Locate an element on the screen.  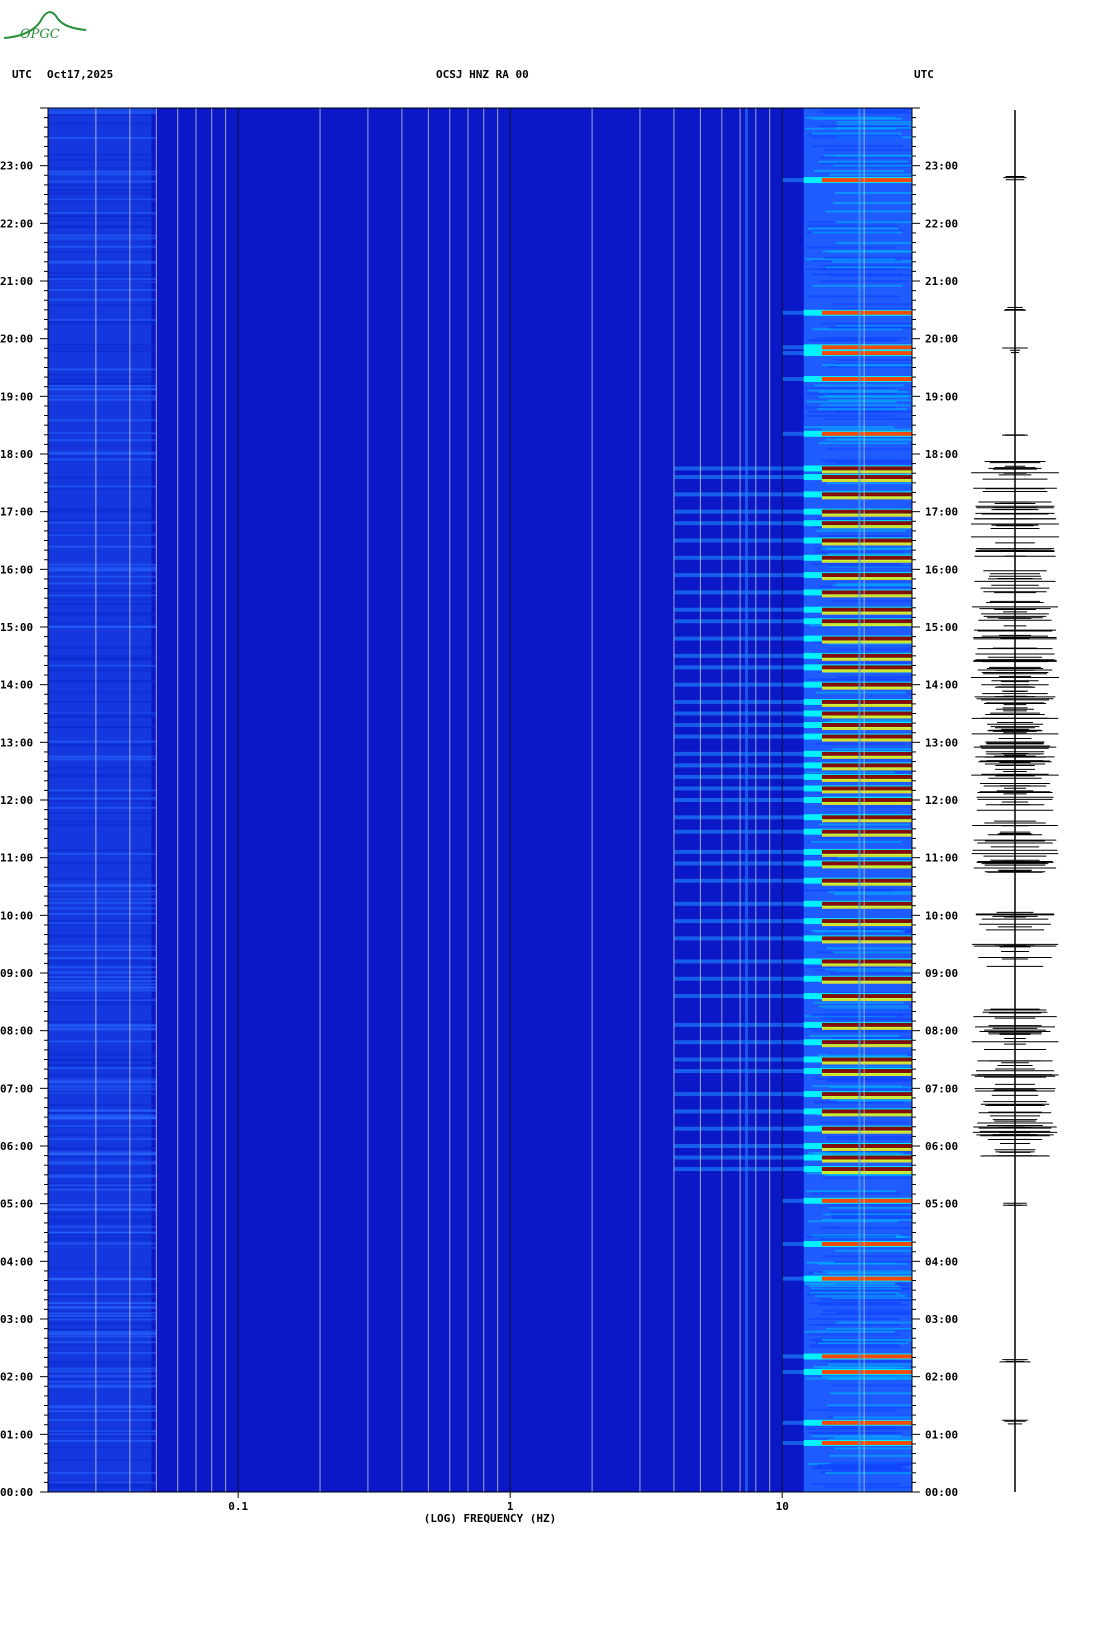
time-tick-label-left: 07:00 is located at coordinates (16, 1088).